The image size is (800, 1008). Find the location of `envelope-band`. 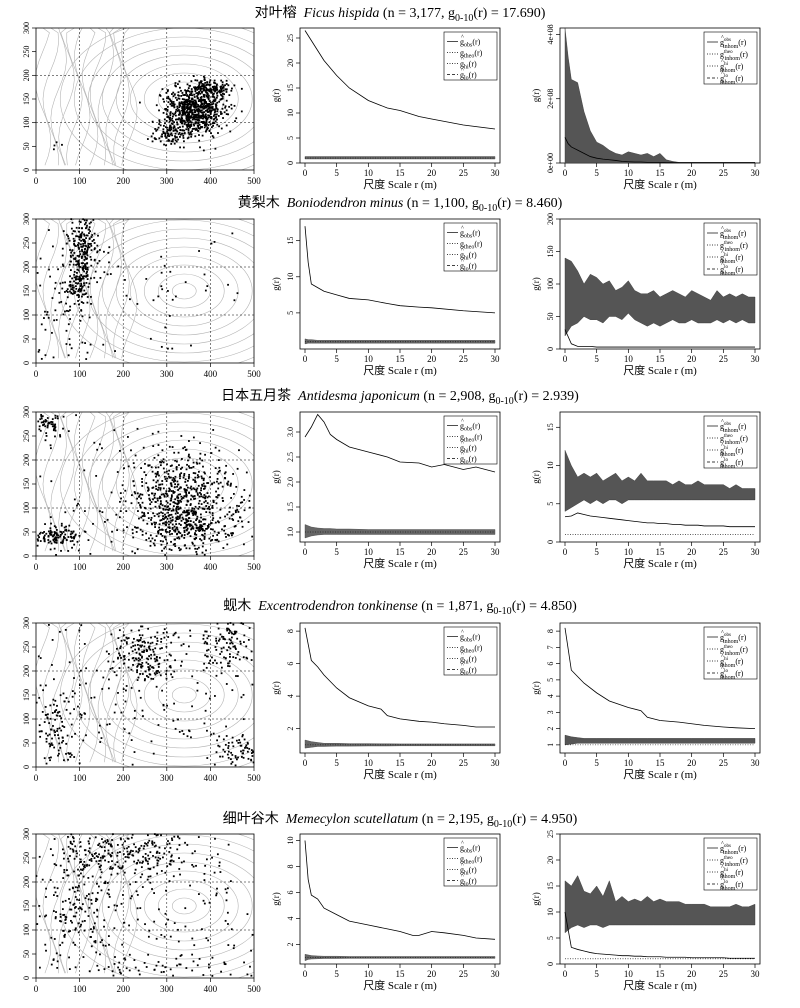

envelope-band is located at coordinates (400, 341).